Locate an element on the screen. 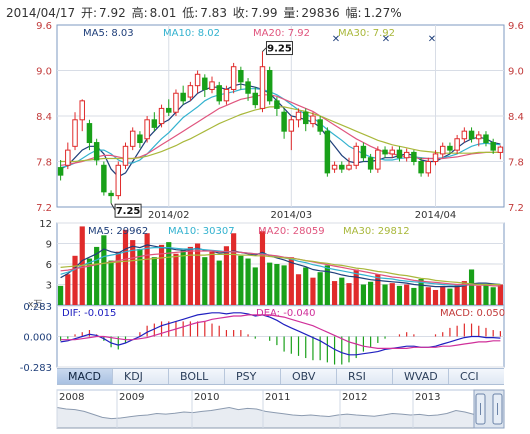 The height and width of the screenshot is (434, 530). volume-tick-label: 6 is located at coordinates (49, 265).